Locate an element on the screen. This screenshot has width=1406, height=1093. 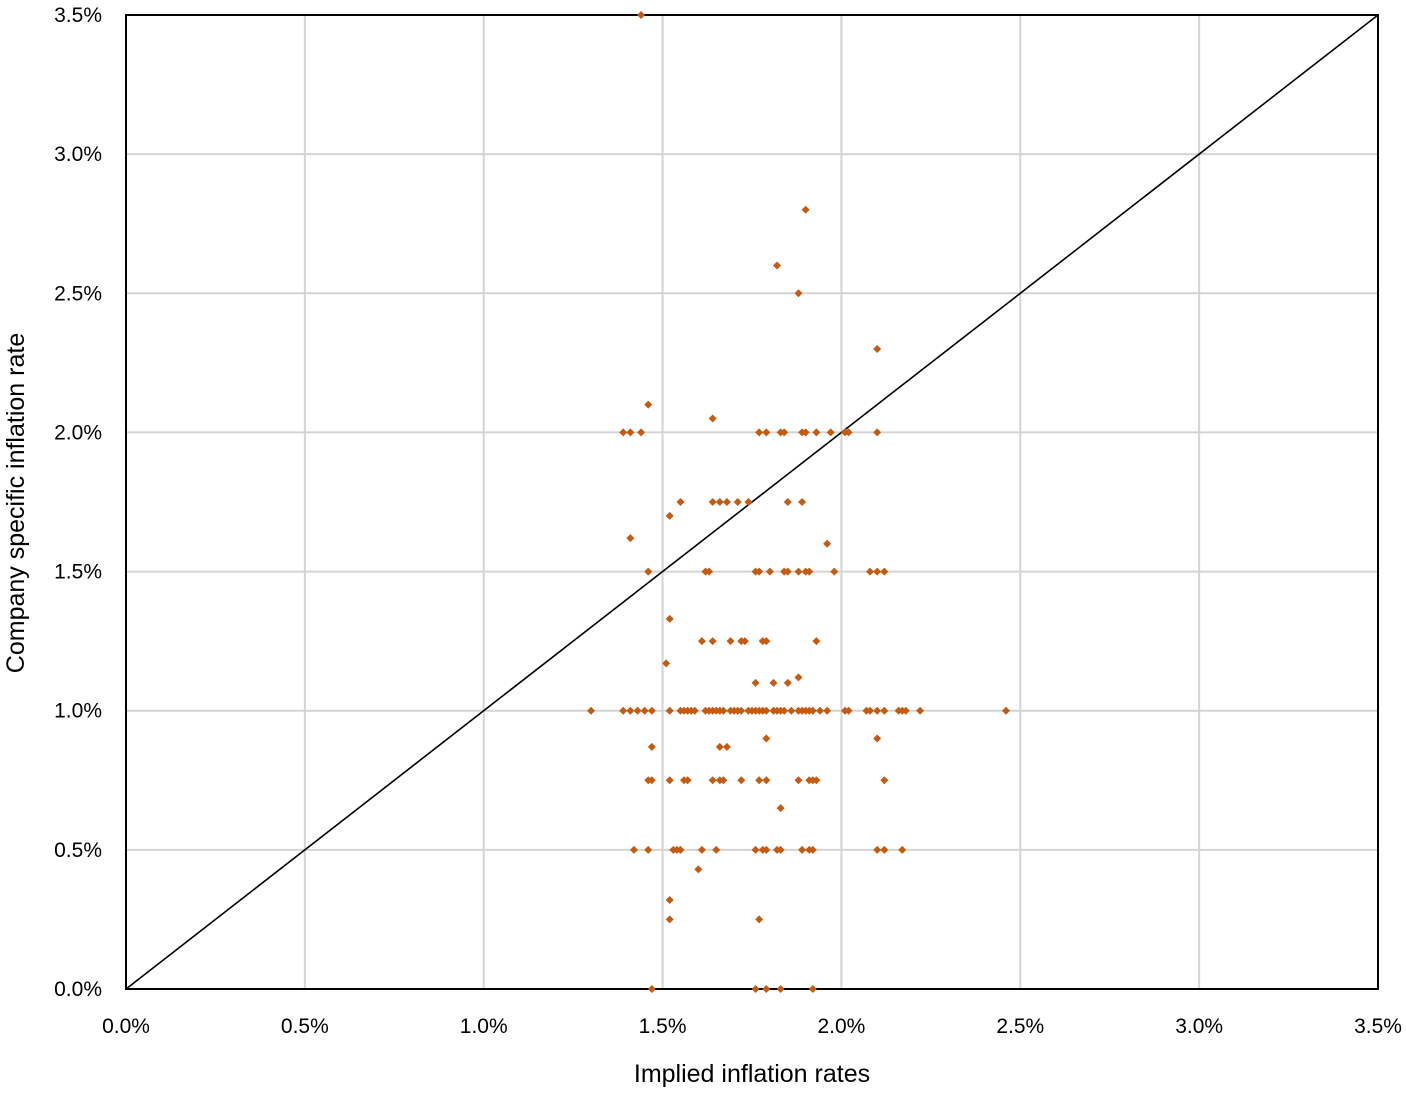
y-axis-tick-labels: 0.0% 0.5% 1.0% 1.5% 2.0% 2.5% 3.0% 3.5% is located at coordinates (78, 502).